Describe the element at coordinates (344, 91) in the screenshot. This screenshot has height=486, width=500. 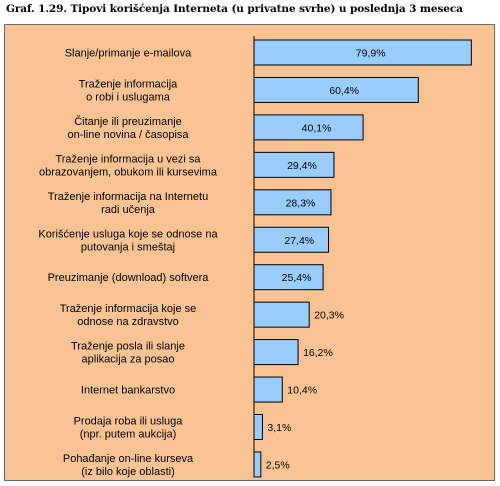
I see `value-label-trazenje-informacija-o-robi-i-uslugama: 60,4%` at that location.